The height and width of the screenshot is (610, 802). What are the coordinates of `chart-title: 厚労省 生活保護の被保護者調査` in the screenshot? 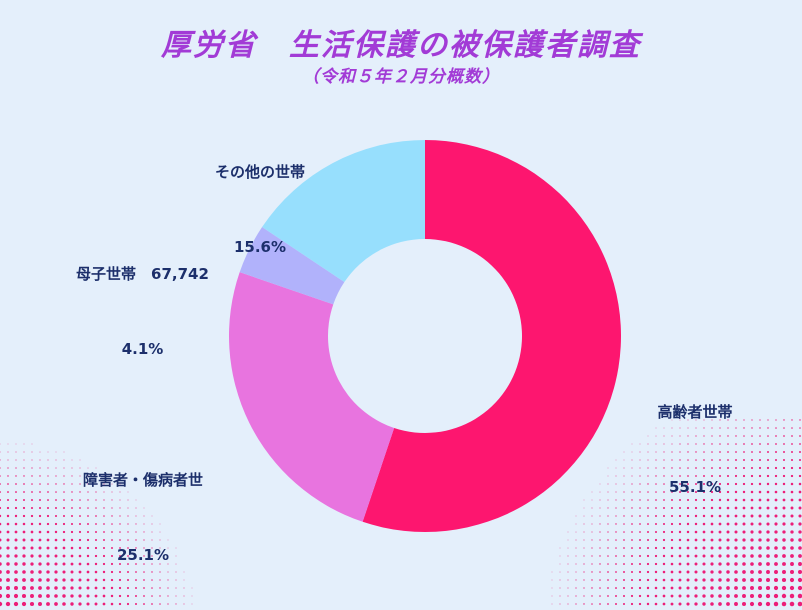 It's located at (401, 45).